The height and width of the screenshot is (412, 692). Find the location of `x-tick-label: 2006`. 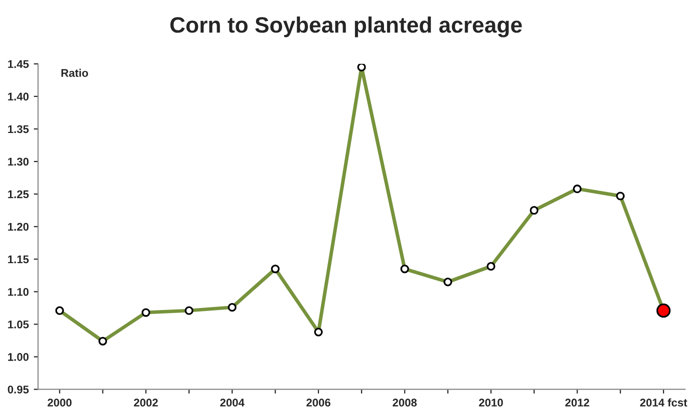

x-tick-label: 2006 is located at coordinates (318, 402).